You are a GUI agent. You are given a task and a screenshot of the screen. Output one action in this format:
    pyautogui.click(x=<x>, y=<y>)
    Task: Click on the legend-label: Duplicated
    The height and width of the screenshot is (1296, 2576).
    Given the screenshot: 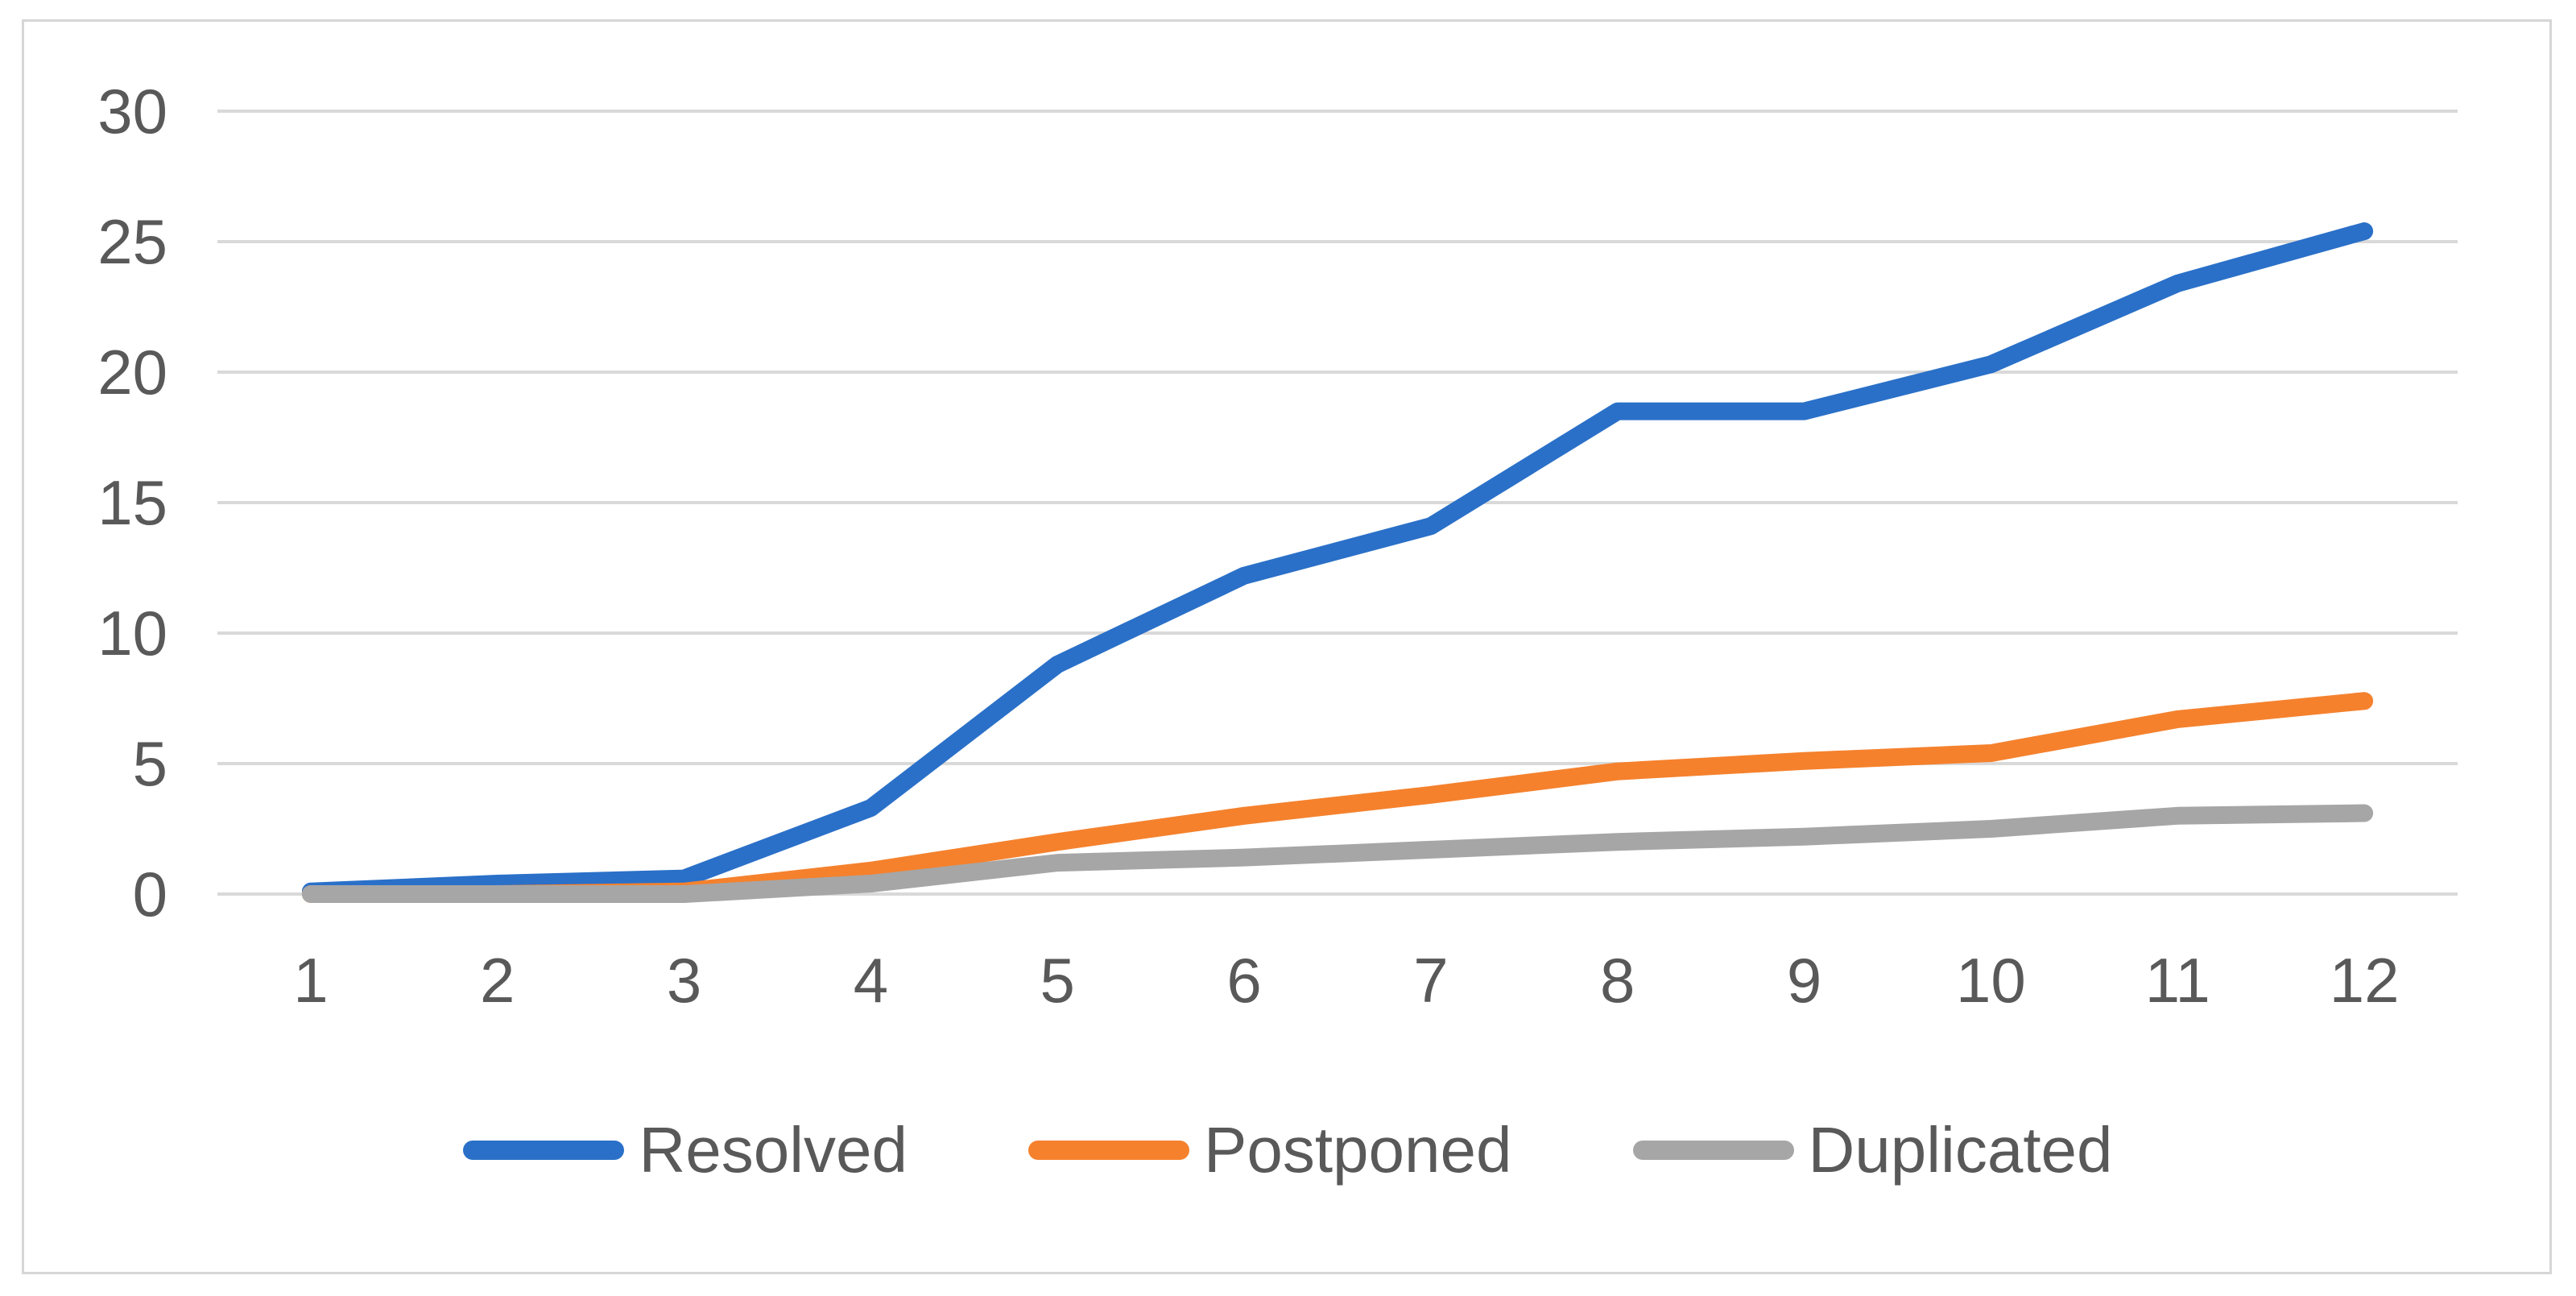 What is the action you would take?
    pyautogui.click(x=1961, y=1150)
    